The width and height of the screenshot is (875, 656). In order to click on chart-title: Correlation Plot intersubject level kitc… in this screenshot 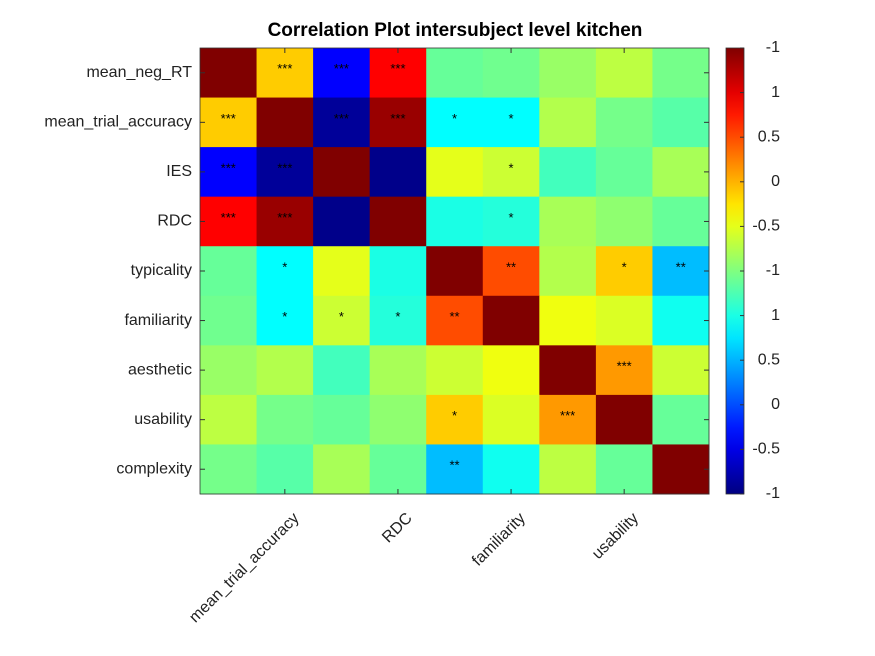, I will do `click(455, 30)`.